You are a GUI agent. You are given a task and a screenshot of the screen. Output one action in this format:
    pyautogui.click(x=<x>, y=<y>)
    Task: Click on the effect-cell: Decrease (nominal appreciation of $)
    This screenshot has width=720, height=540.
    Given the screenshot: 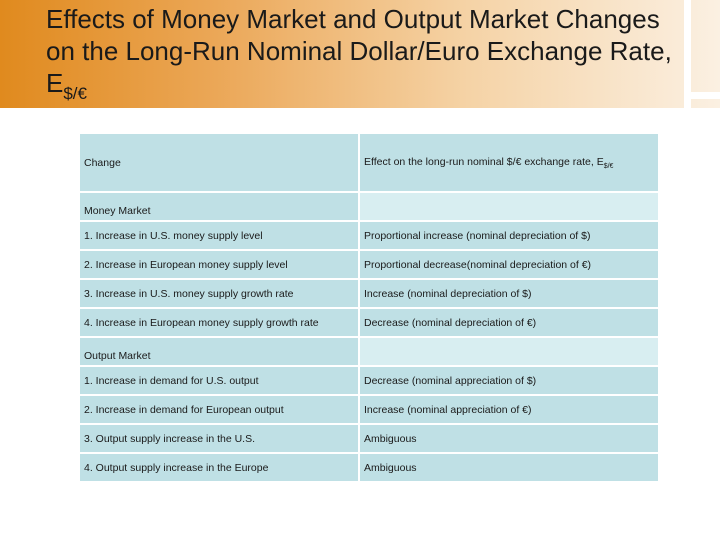 What is the action you would take?
    pyautogui.click(x=509, y=380)
    